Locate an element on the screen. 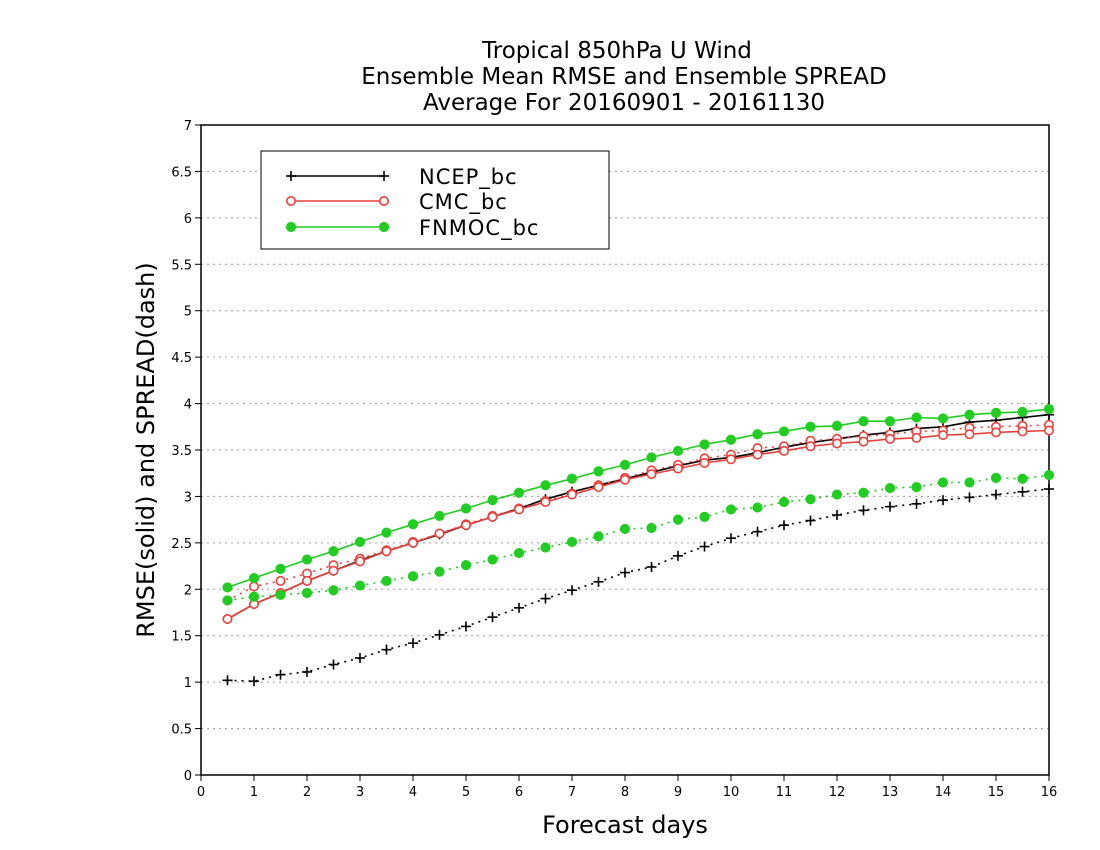 This screenshot has height=850, width=1100. x-tick-label: 4 is located at coordinates (413, 792).